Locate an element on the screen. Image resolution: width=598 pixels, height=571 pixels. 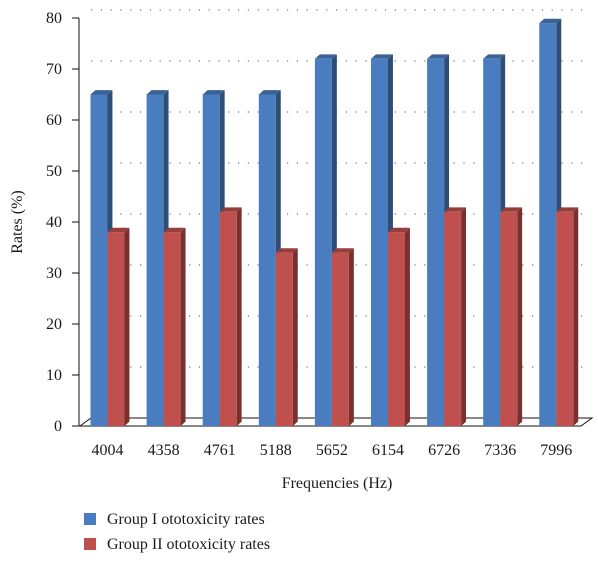
legend-item: Group II ototoxicity rates is located at coordinates (177, 544).